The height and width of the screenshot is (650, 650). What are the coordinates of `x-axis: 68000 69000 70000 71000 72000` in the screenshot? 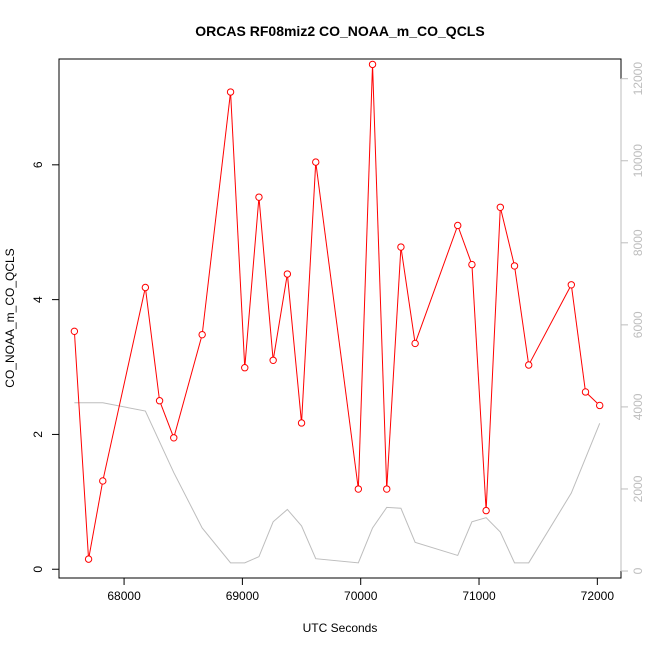 It's located at (361, 590).